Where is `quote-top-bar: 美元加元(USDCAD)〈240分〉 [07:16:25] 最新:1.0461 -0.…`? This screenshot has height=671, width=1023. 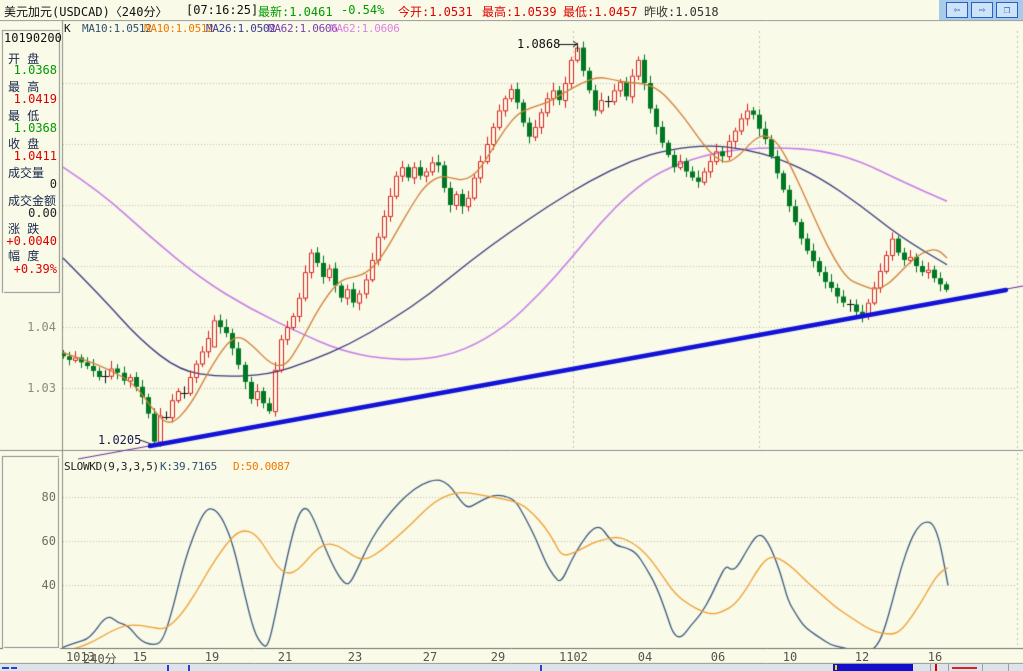 quote-top-bar: 美元加元(USDCAD)〈240分〉 [07:16:25] 最新:1.0461 -0.… is located at coordinates (511, 10).